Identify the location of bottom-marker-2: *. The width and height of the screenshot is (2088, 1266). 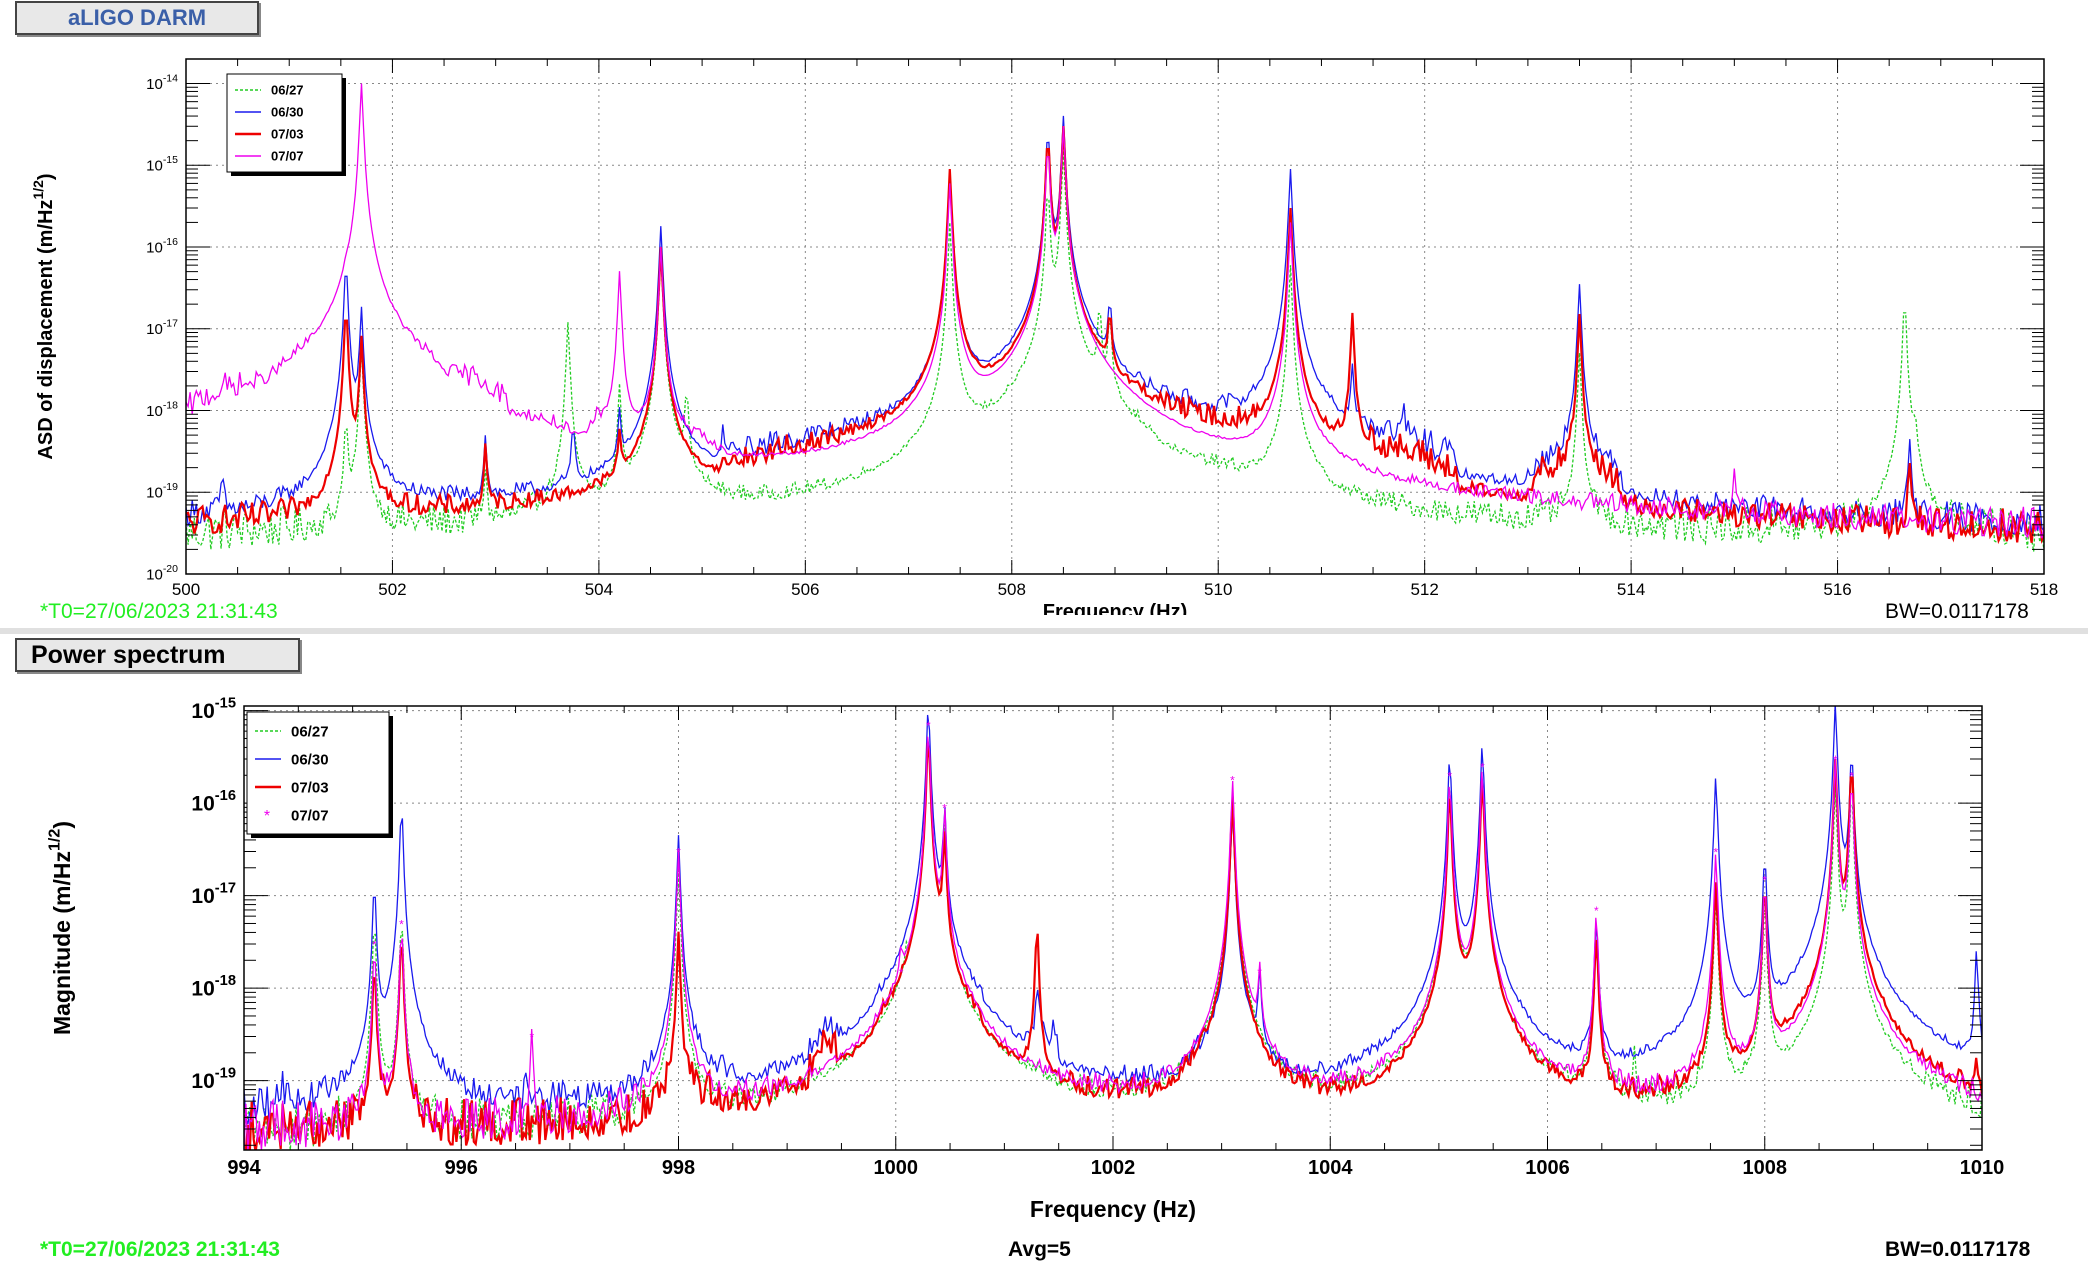
(532, 1037).